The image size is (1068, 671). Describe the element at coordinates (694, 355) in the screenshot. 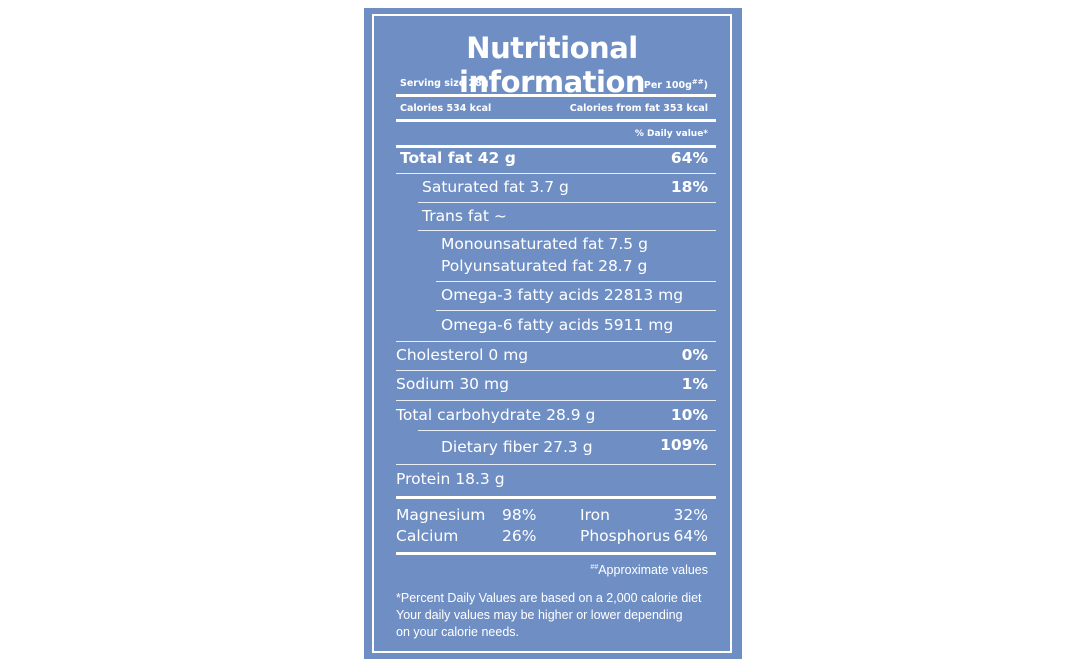

I see `cholesterol-dv: 0%` at that location.